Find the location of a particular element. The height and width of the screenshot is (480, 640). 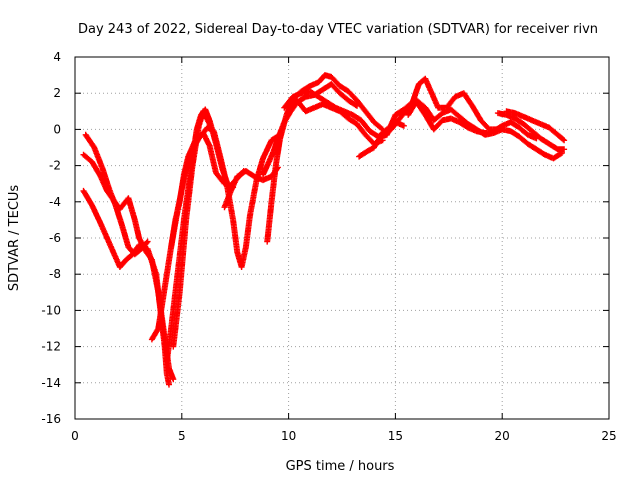

y-tick-label: -8 is located at coordinates (55, 274).